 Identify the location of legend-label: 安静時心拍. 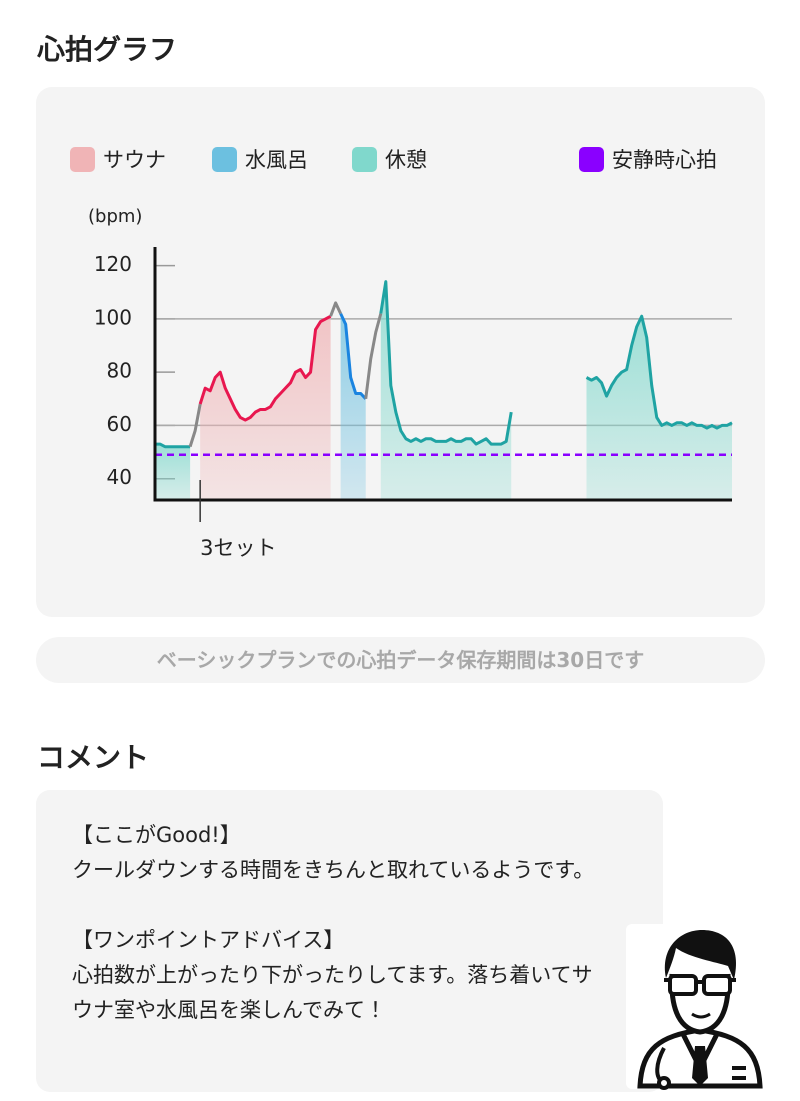
(664, 160).